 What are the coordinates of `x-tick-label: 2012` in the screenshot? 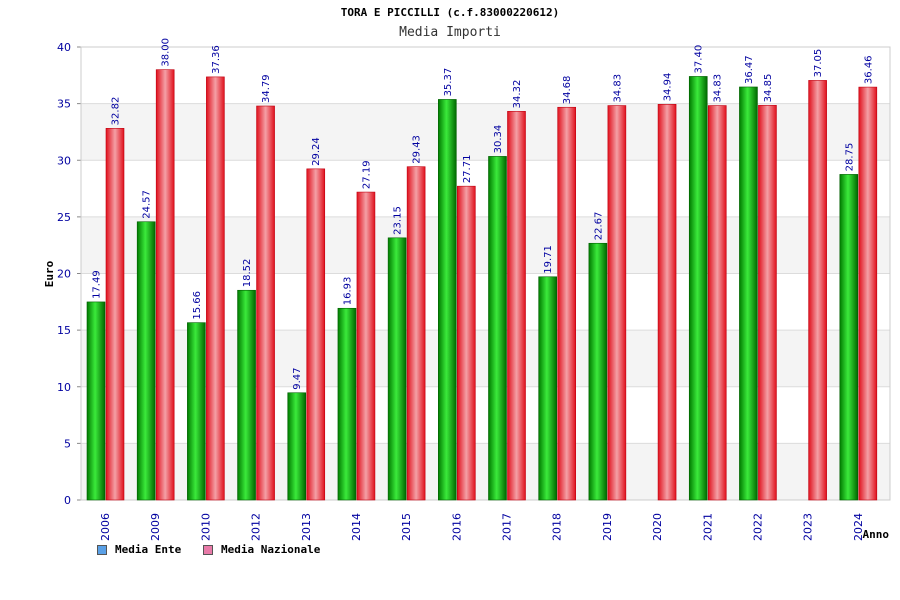 It's located at (256, 527).